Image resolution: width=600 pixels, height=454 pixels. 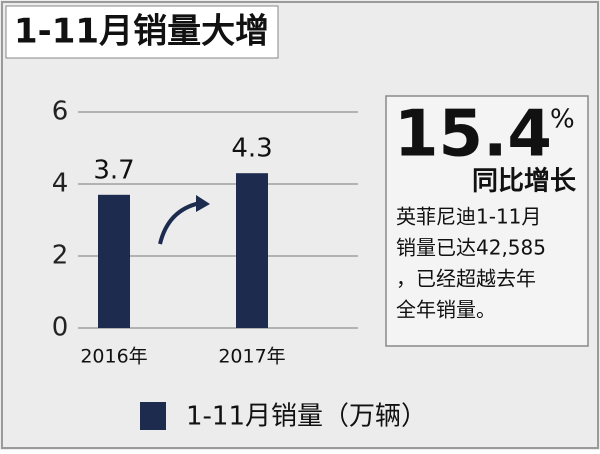 What do you see at coordinates (203, 203) in the screenshot?
I see `growth-arrowhead` at bounding box center [203, 203].